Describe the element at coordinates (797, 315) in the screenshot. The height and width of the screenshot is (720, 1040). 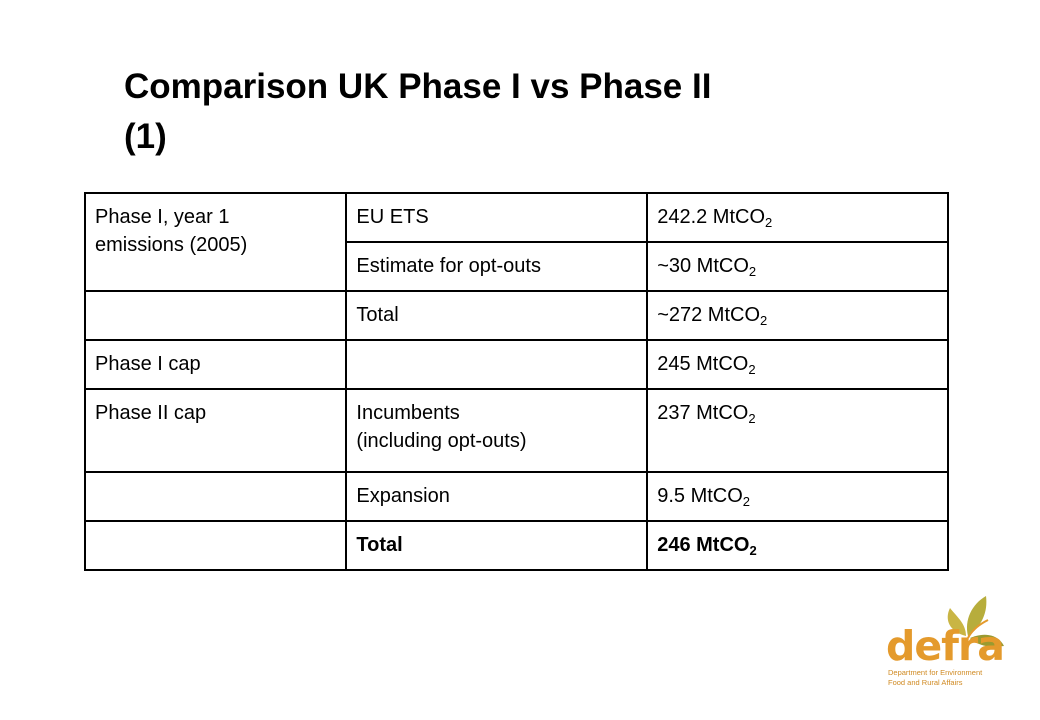
I see `table-cell-value: ~272 MtCO2` at that location.